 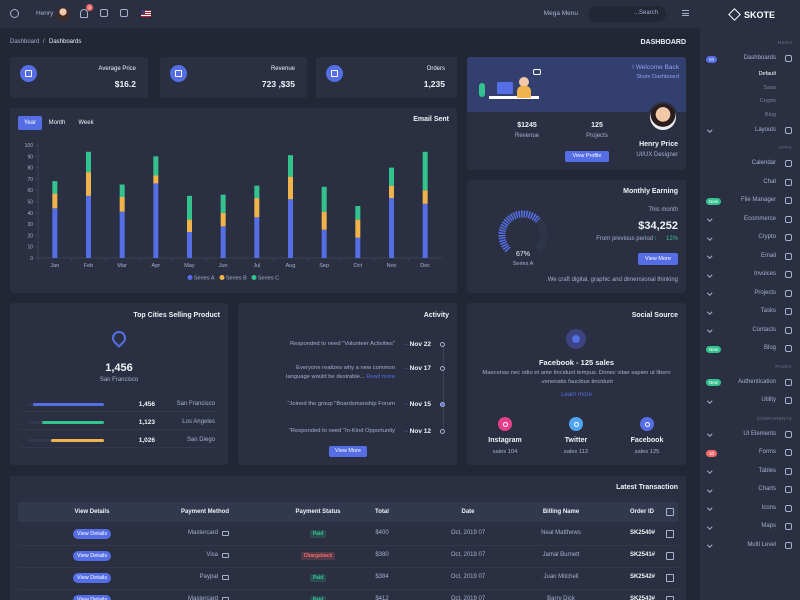 What do you see at coordinates (760, 15) in the screenshot?
I see `brand: SKOTE` at bounding box center [760, 15].